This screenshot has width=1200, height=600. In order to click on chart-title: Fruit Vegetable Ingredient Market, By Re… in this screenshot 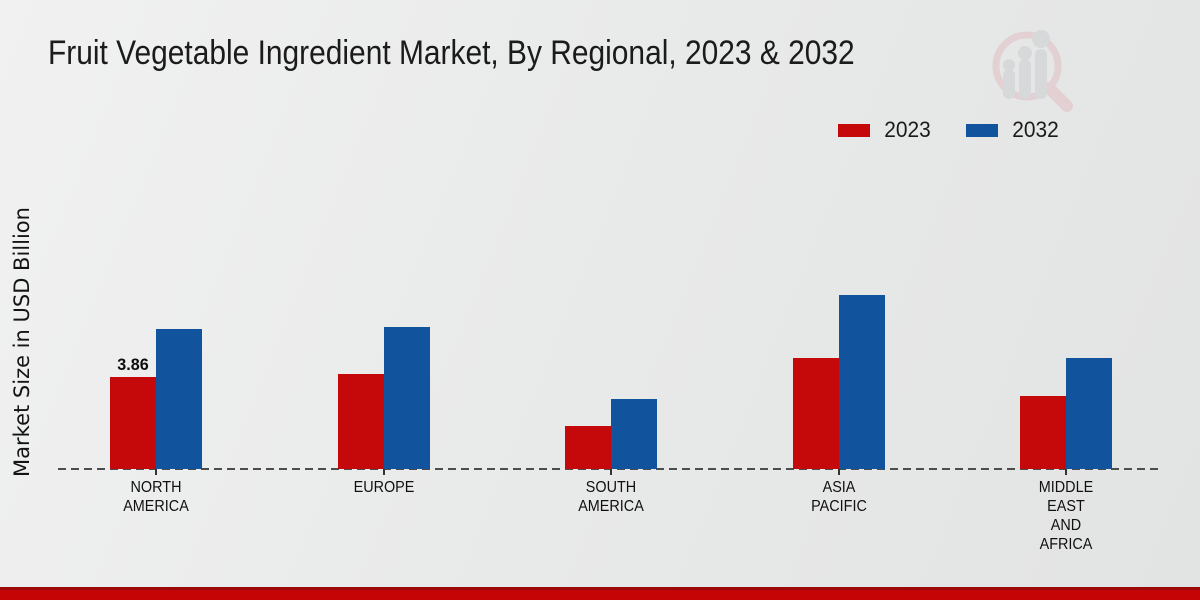, I will do `click(451, 53)`.